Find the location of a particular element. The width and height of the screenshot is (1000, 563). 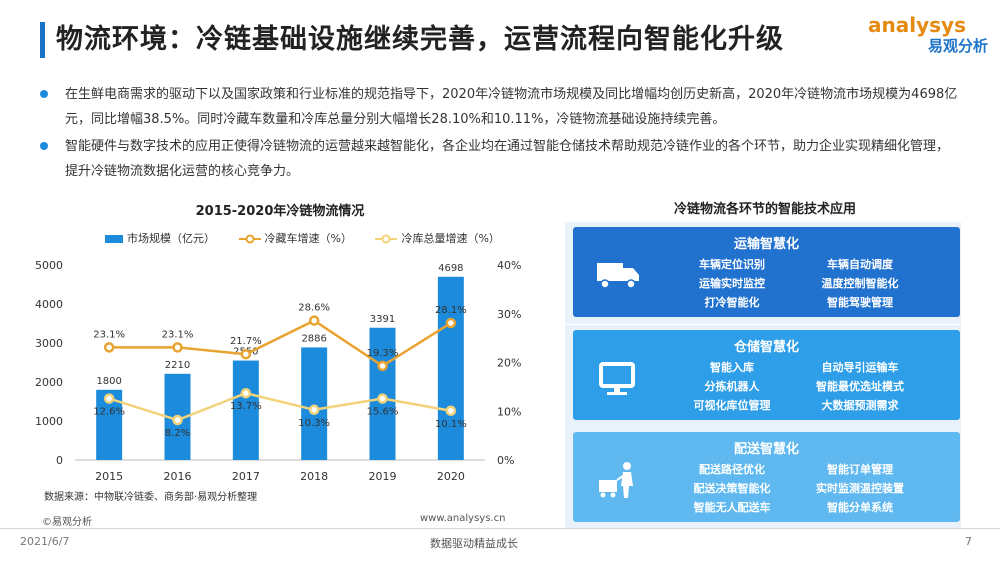

storage-growth-data-label: 10.1% is located at coordinates (451, 424).